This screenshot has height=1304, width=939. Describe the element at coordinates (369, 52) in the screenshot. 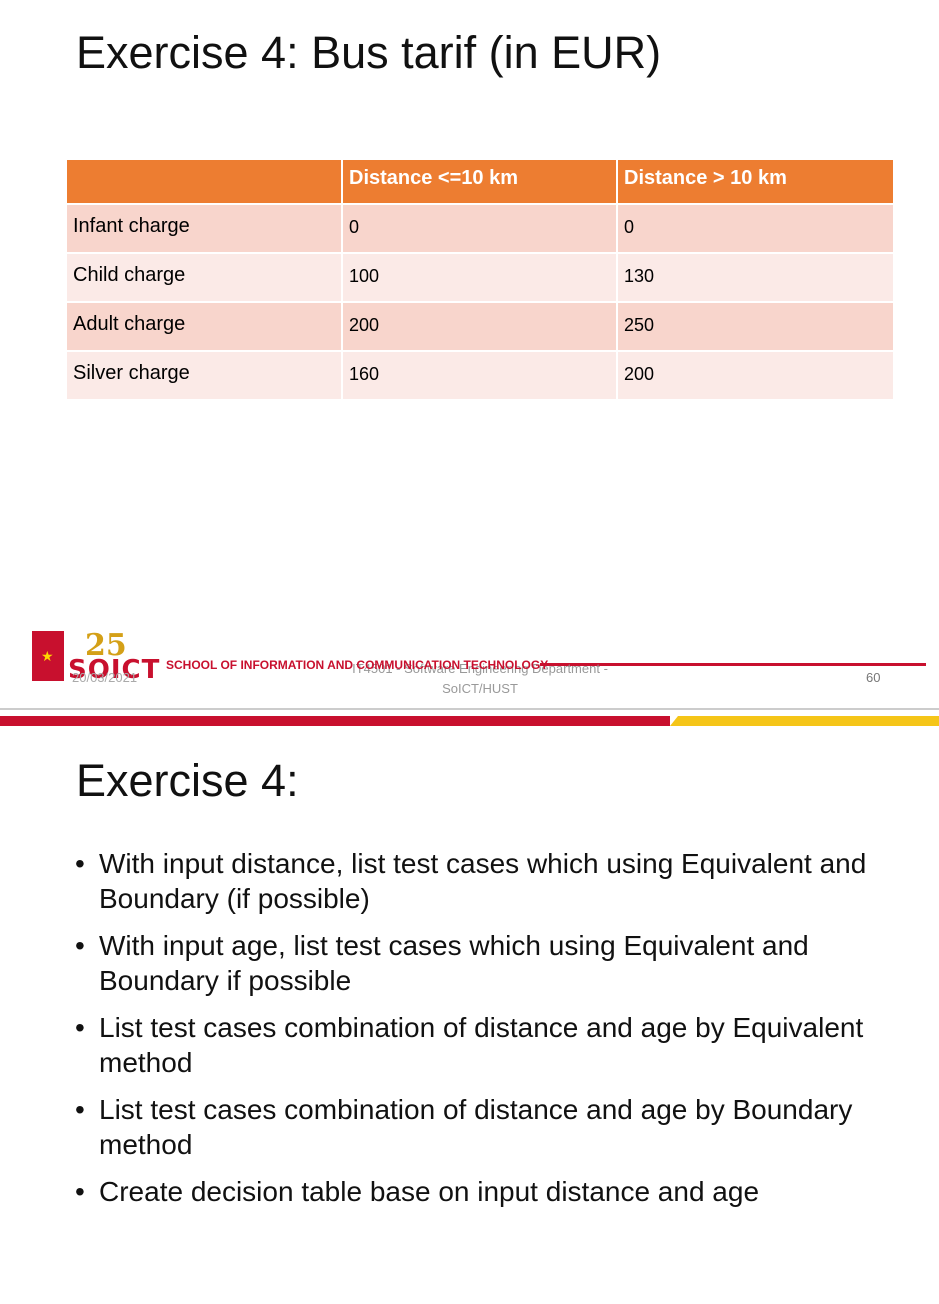

I see `slide-title: Exercise 4: Bus tarif (in EUR)` at that location.